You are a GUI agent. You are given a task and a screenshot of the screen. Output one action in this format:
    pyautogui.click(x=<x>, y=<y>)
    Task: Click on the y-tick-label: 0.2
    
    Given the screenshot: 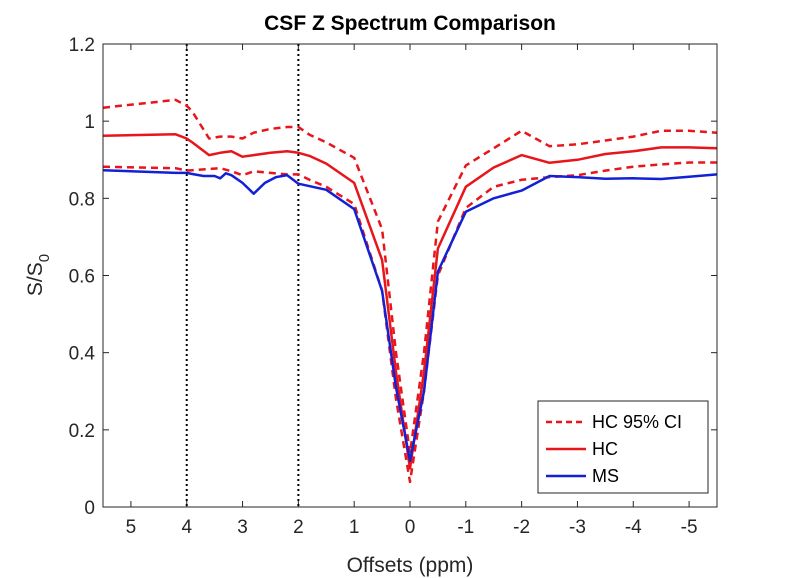 What is the action you would take?
    pyautogui.click(x=82, y=431)
    